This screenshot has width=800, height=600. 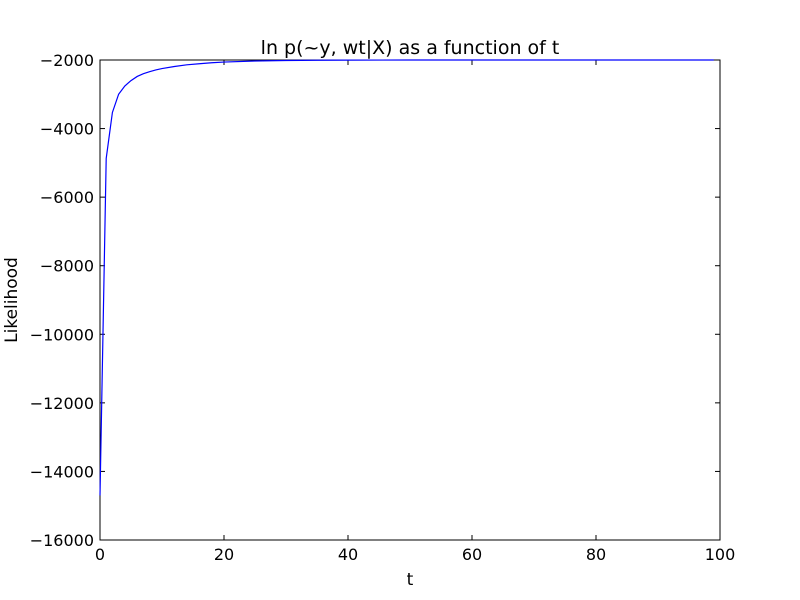 I want to click on y-tick-label: −4000, so click(x=67, y=129).